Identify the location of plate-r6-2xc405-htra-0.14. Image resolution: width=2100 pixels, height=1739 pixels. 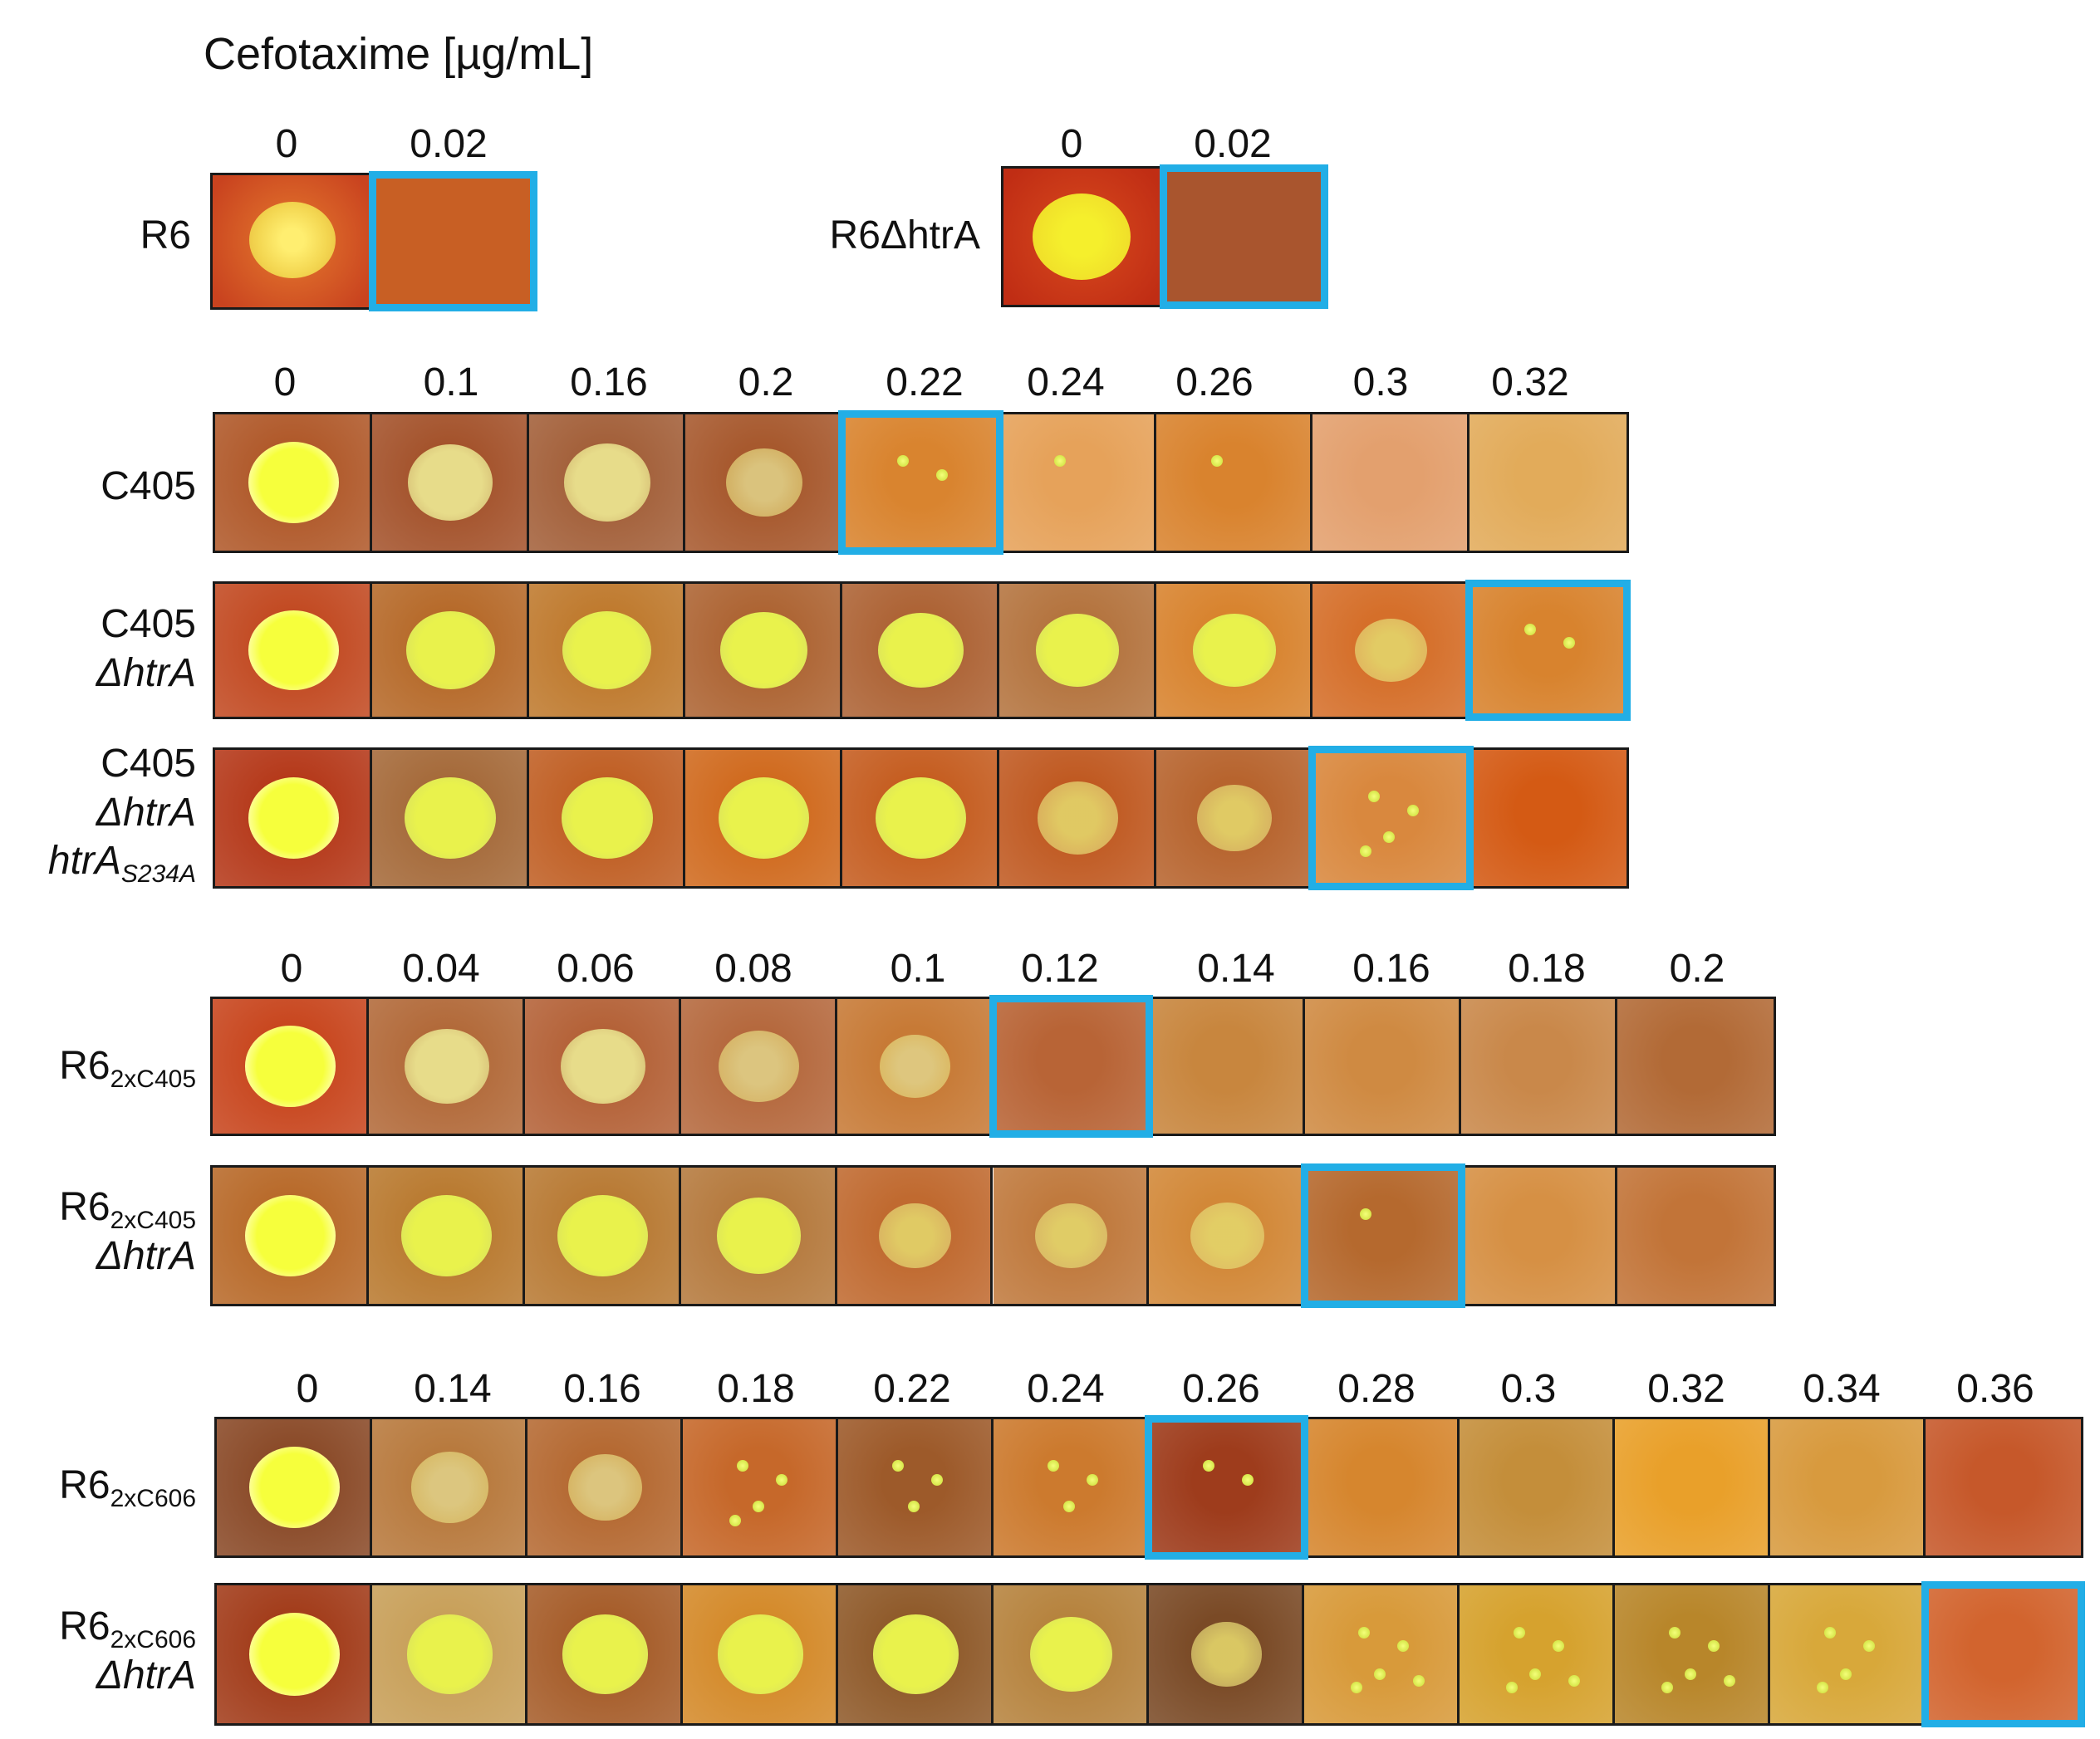
(1228, 1236).